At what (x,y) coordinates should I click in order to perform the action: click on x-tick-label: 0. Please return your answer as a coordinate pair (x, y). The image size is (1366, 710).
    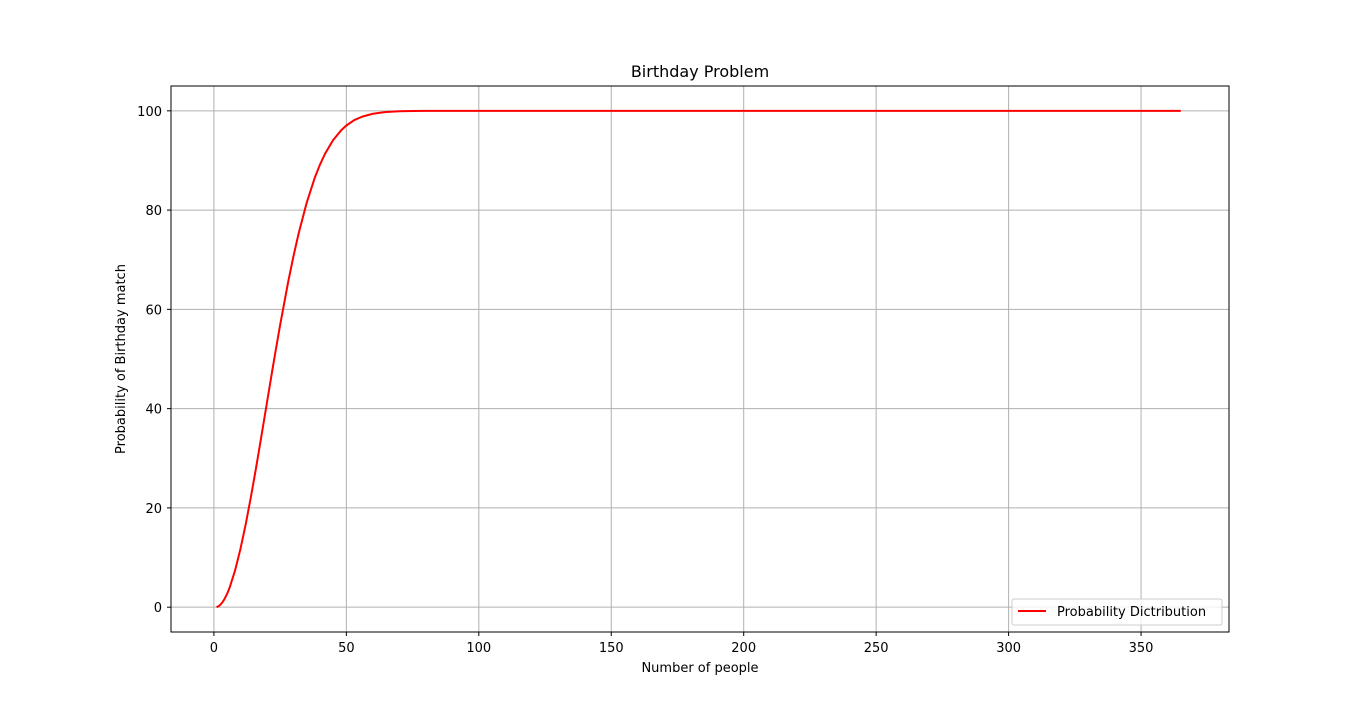
    Looking at the image, I should click on (214, 648).